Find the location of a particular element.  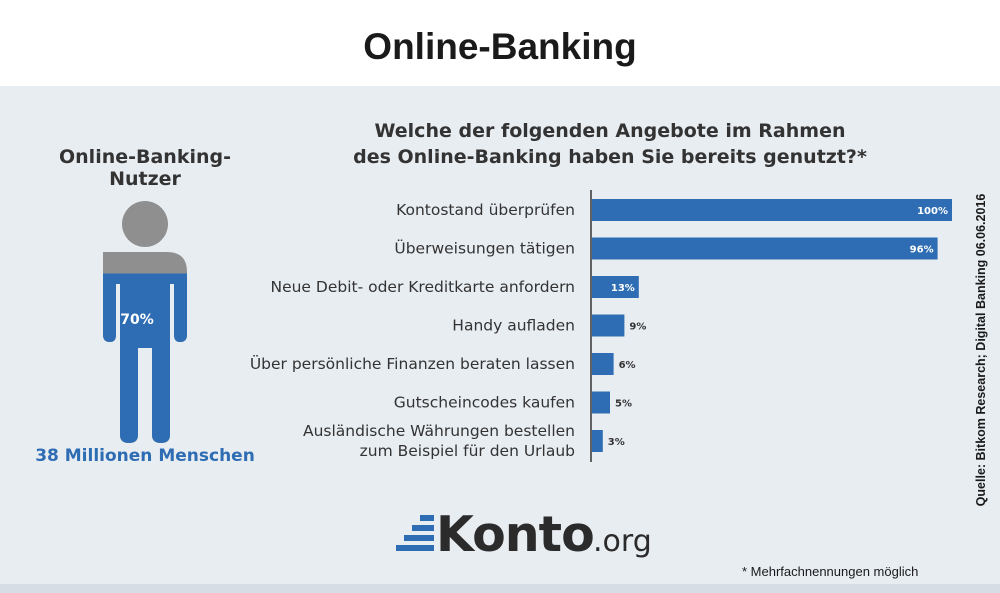

category-label-3: Handy aufladen is located at coordinates (513, 326).